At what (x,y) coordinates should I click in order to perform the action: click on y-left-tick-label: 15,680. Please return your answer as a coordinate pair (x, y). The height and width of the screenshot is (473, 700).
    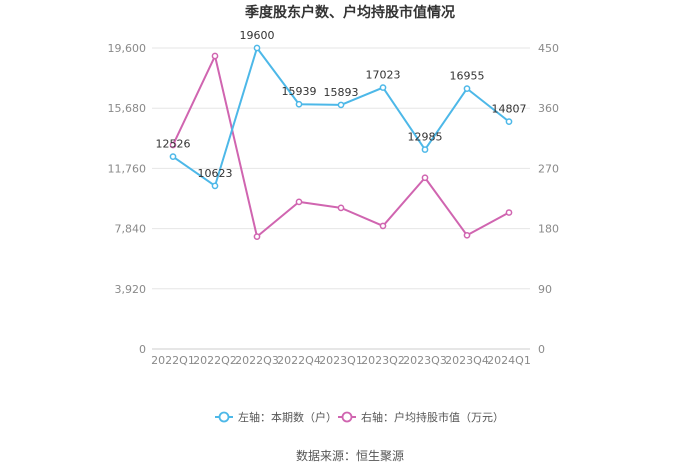
    Looking at the image, I should click on (127, 108).